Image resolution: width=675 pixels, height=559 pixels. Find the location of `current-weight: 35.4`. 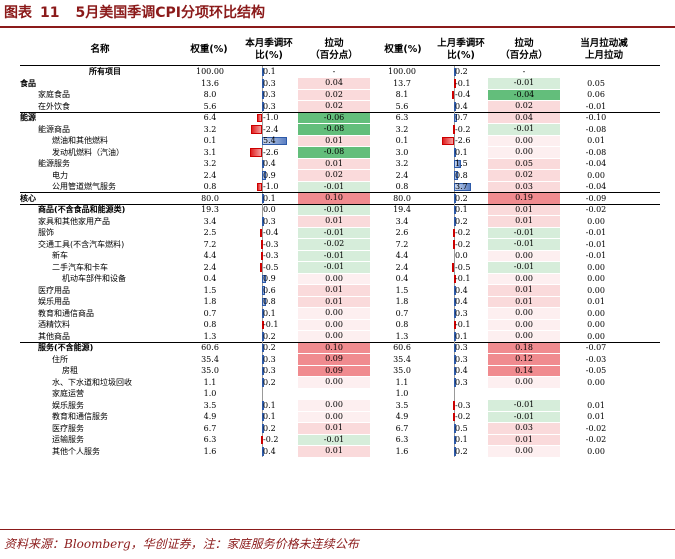

current-weight: 35.4 is located at coordinates (210, 359).